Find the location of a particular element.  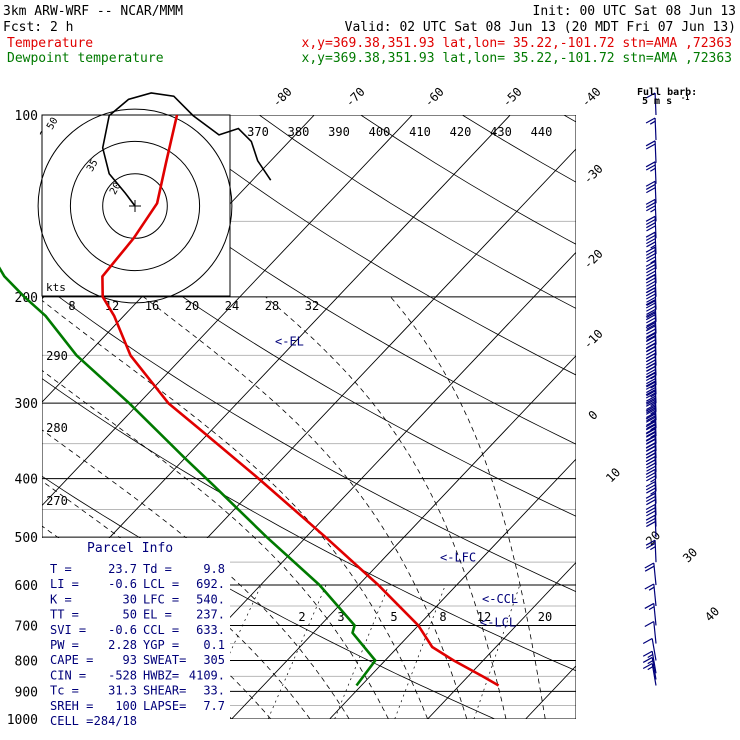

parcel-info-cell: CELL = is located at coordinates (71, 721).